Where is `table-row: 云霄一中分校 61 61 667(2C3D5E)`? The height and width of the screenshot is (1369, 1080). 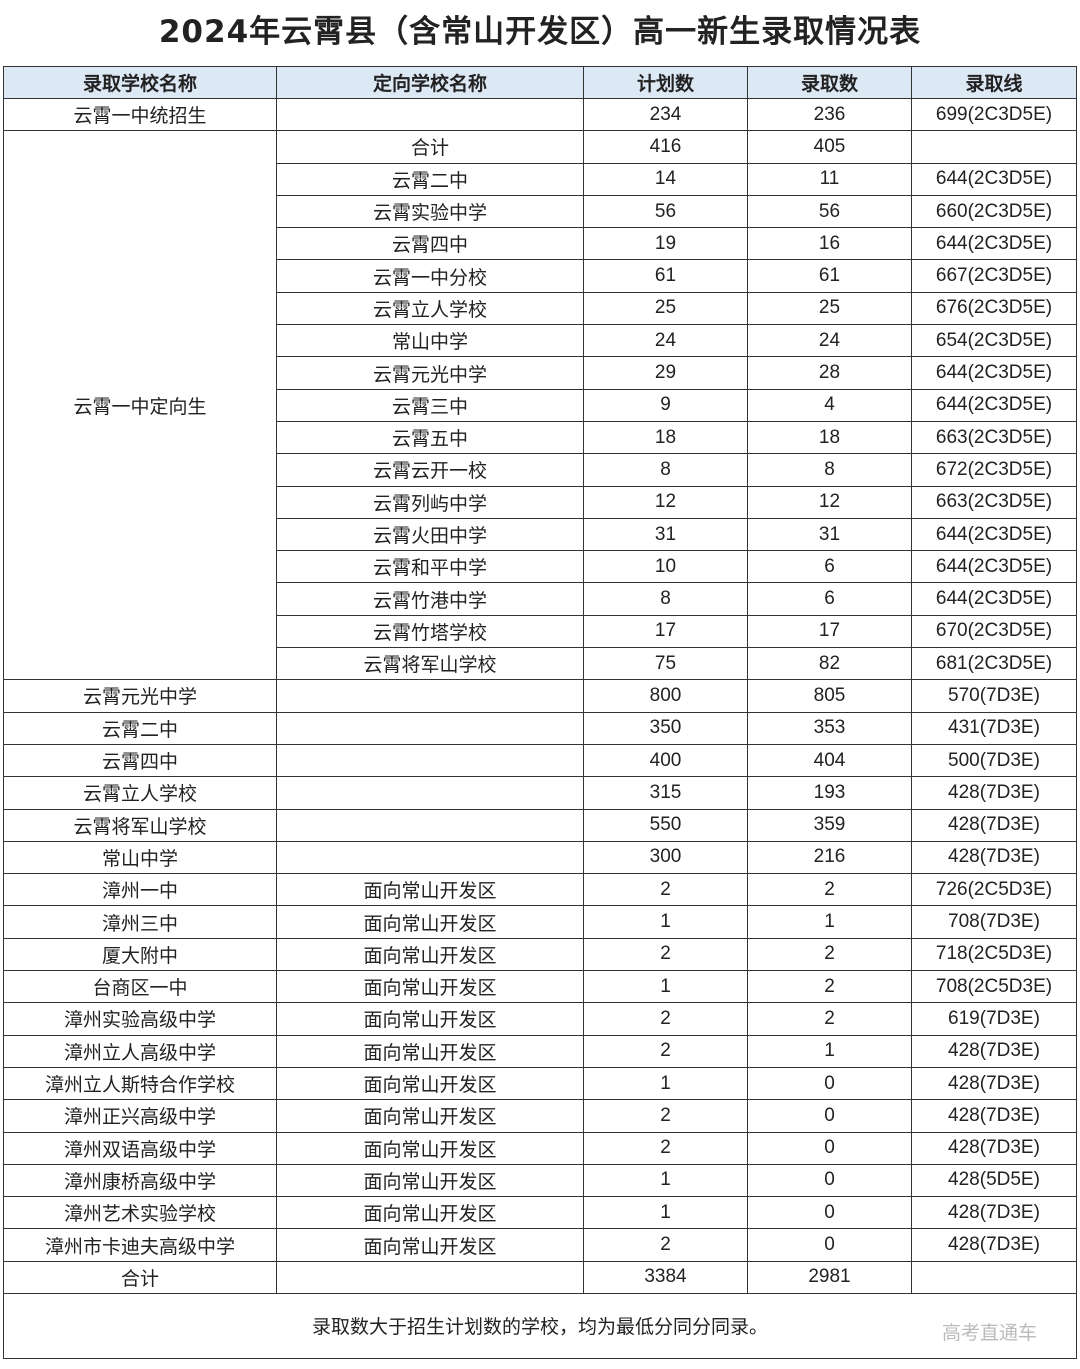
table-row: 云霄一中分校 61 61 667(2C3D5E) is located at coordinates (540, 276).